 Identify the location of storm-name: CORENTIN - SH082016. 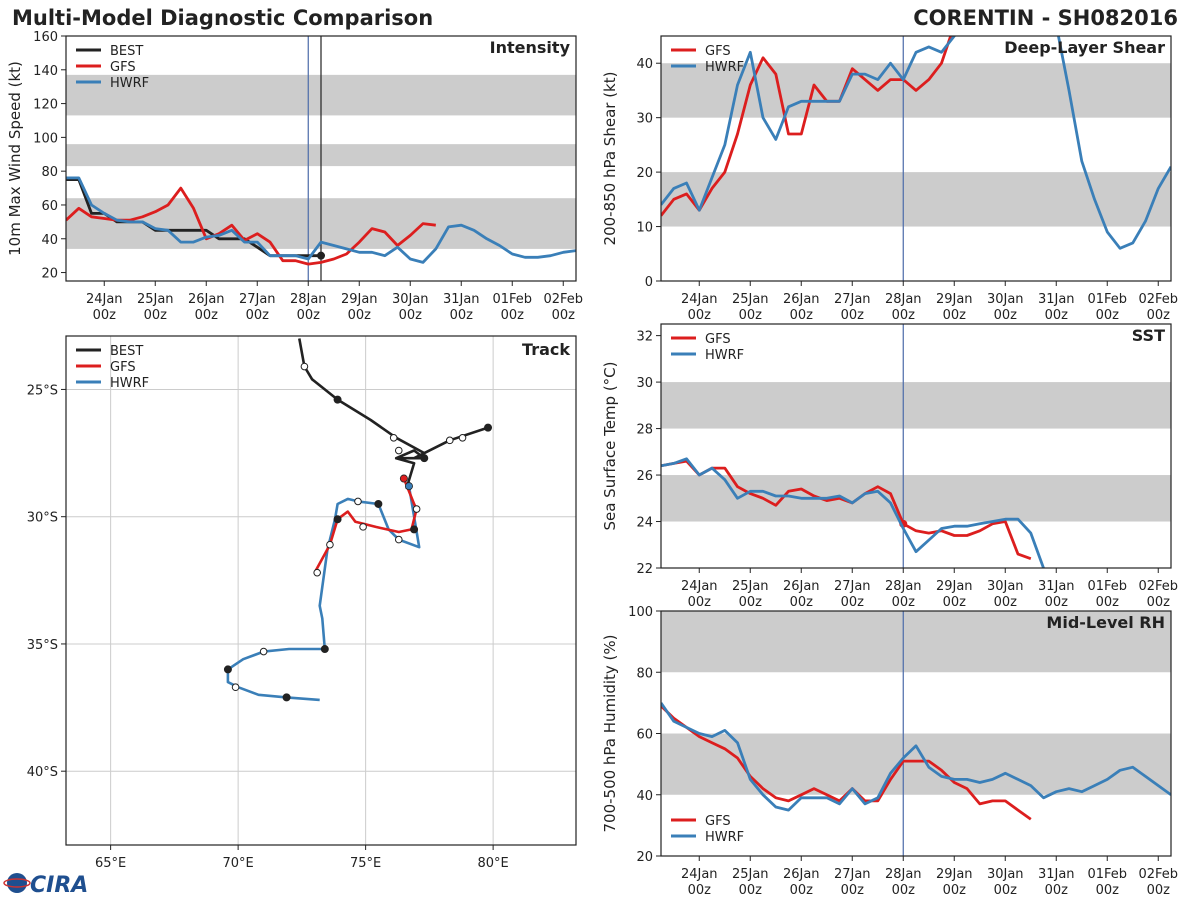
(1045, 18).